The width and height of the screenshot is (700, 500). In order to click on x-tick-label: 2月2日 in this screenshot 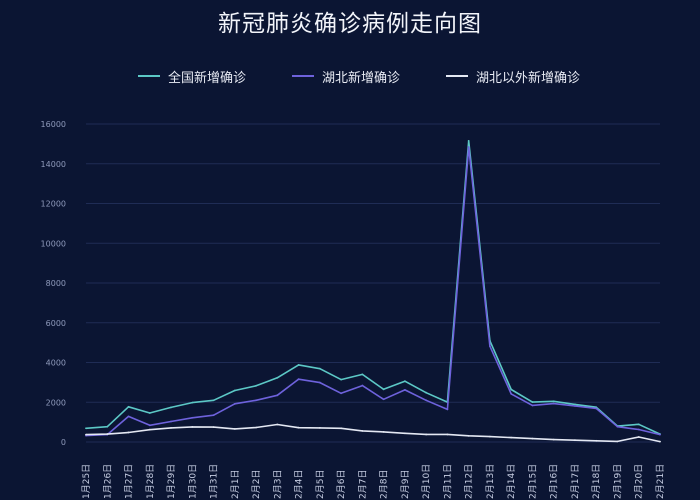, I will do `click(256, 484)`.